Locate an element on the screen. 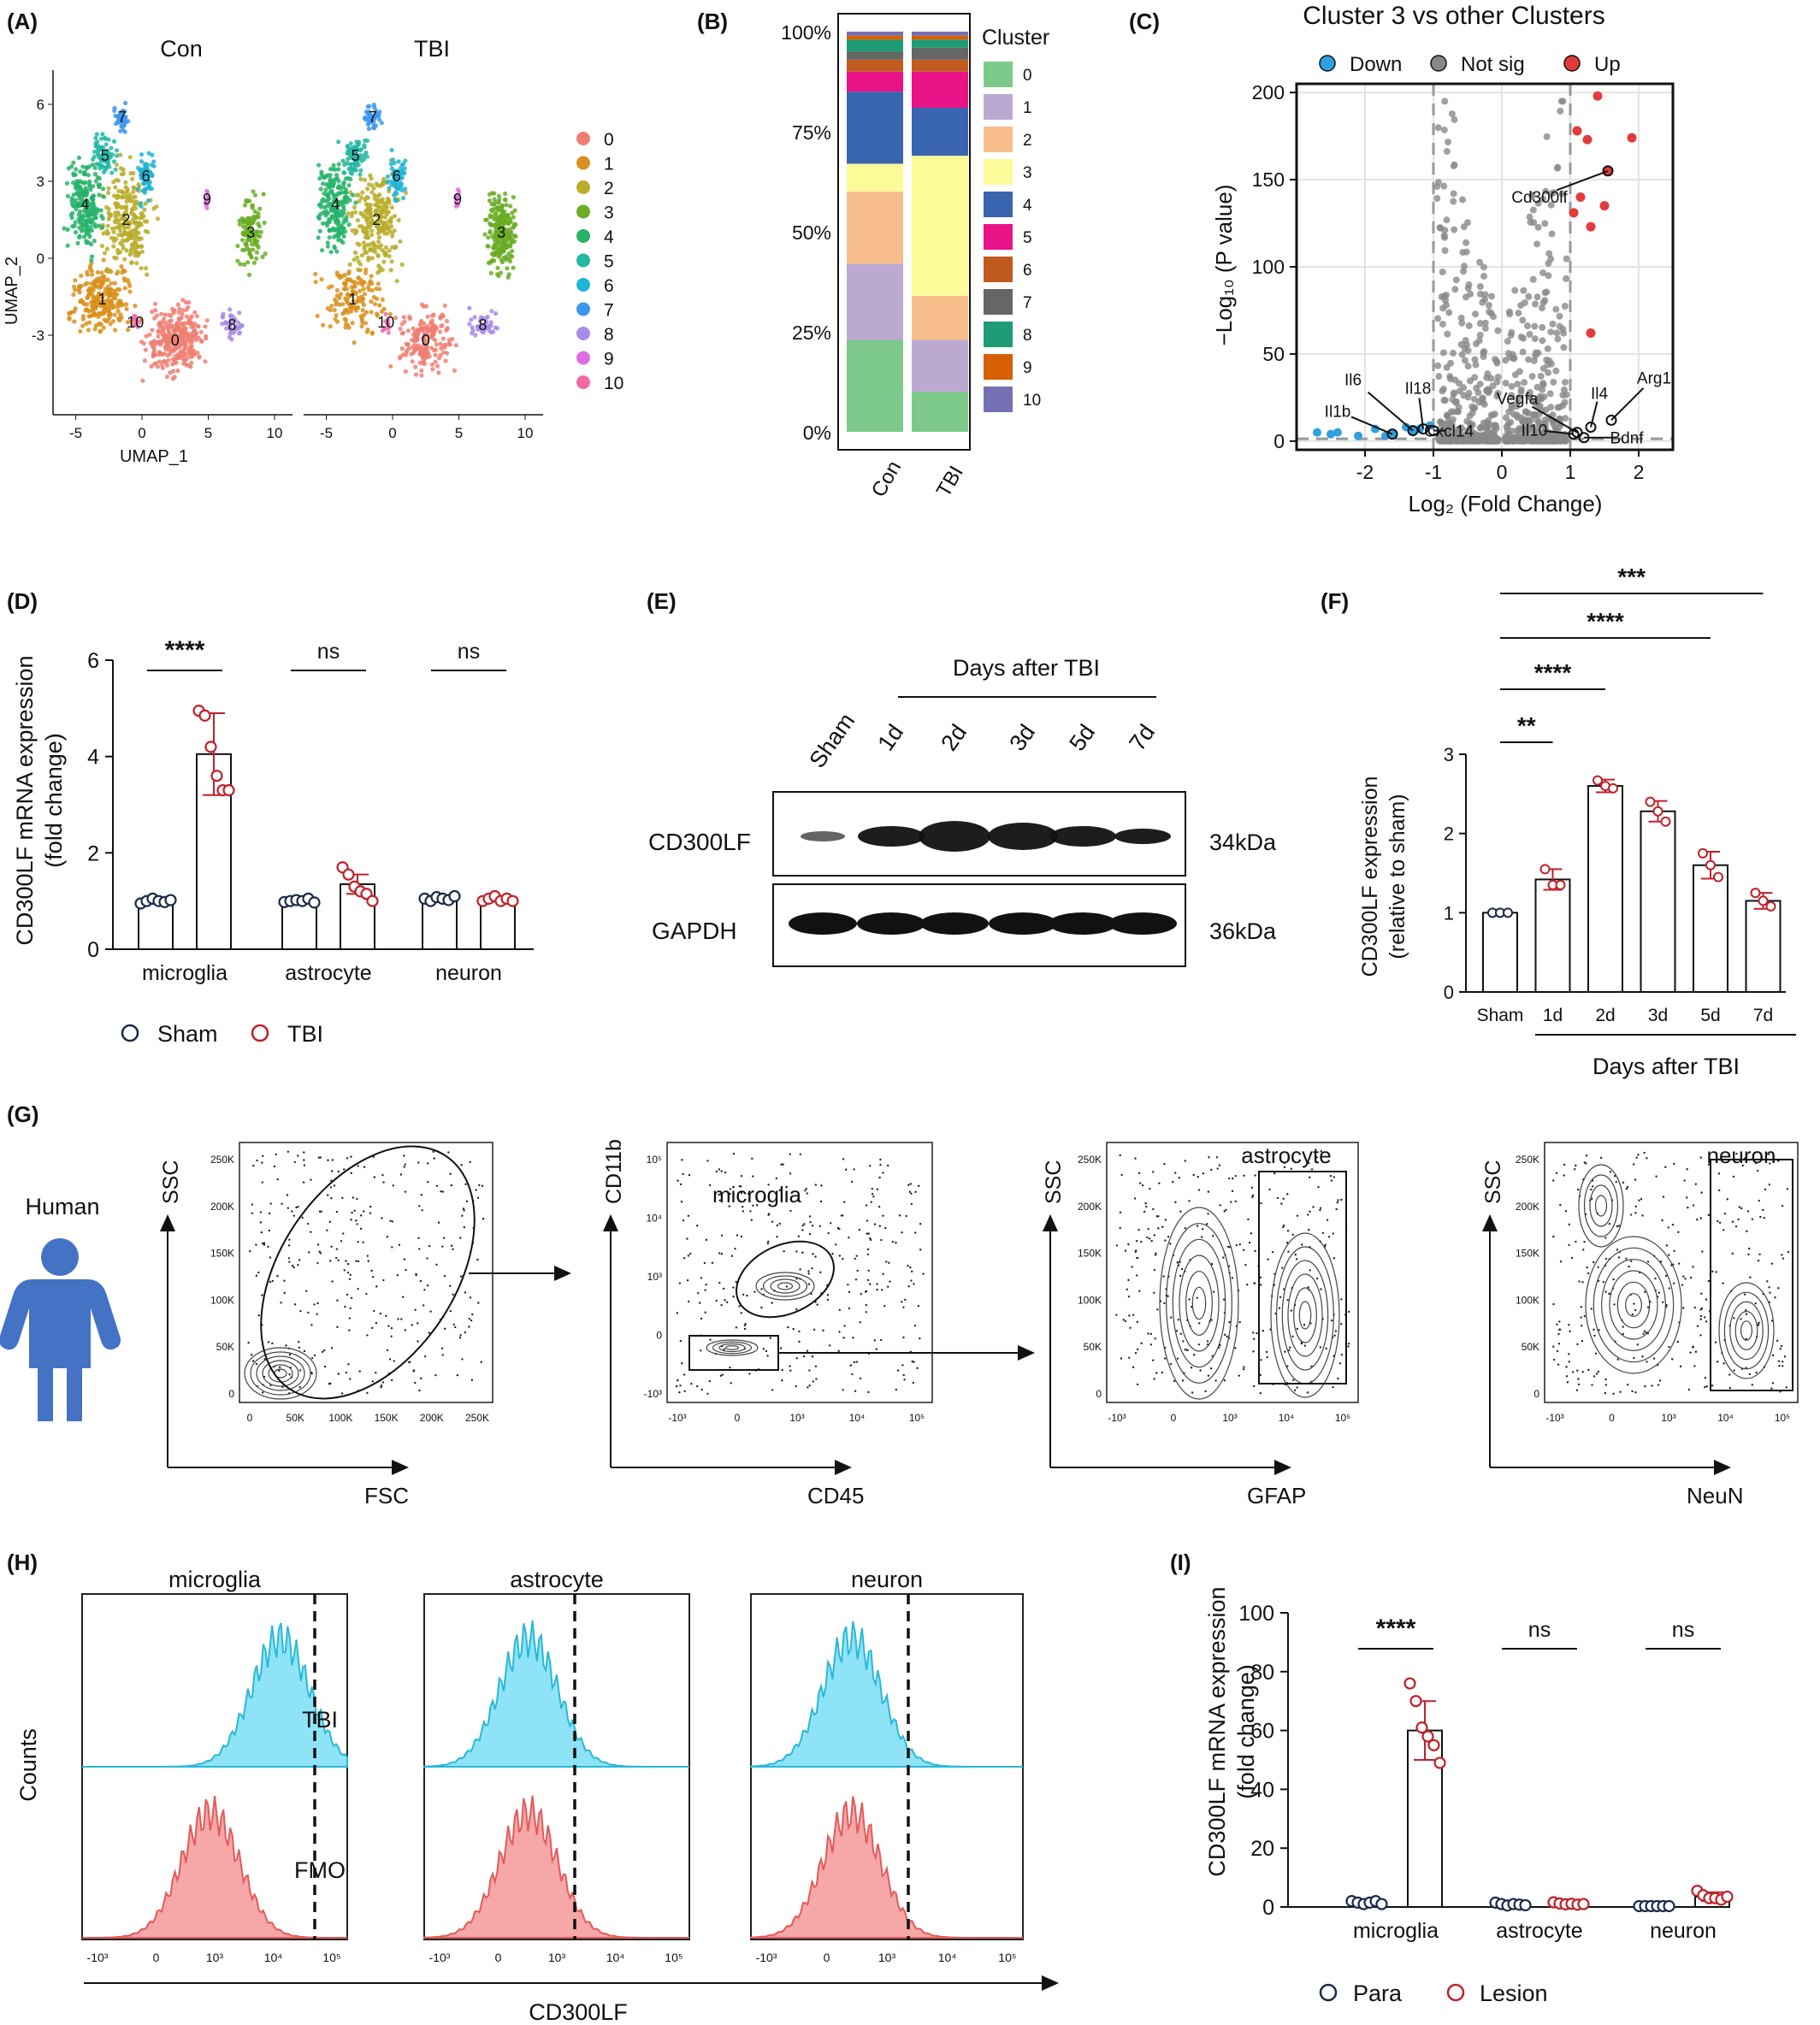  flow-y-tick-label: 100K is located at coordinates (222, 1300).